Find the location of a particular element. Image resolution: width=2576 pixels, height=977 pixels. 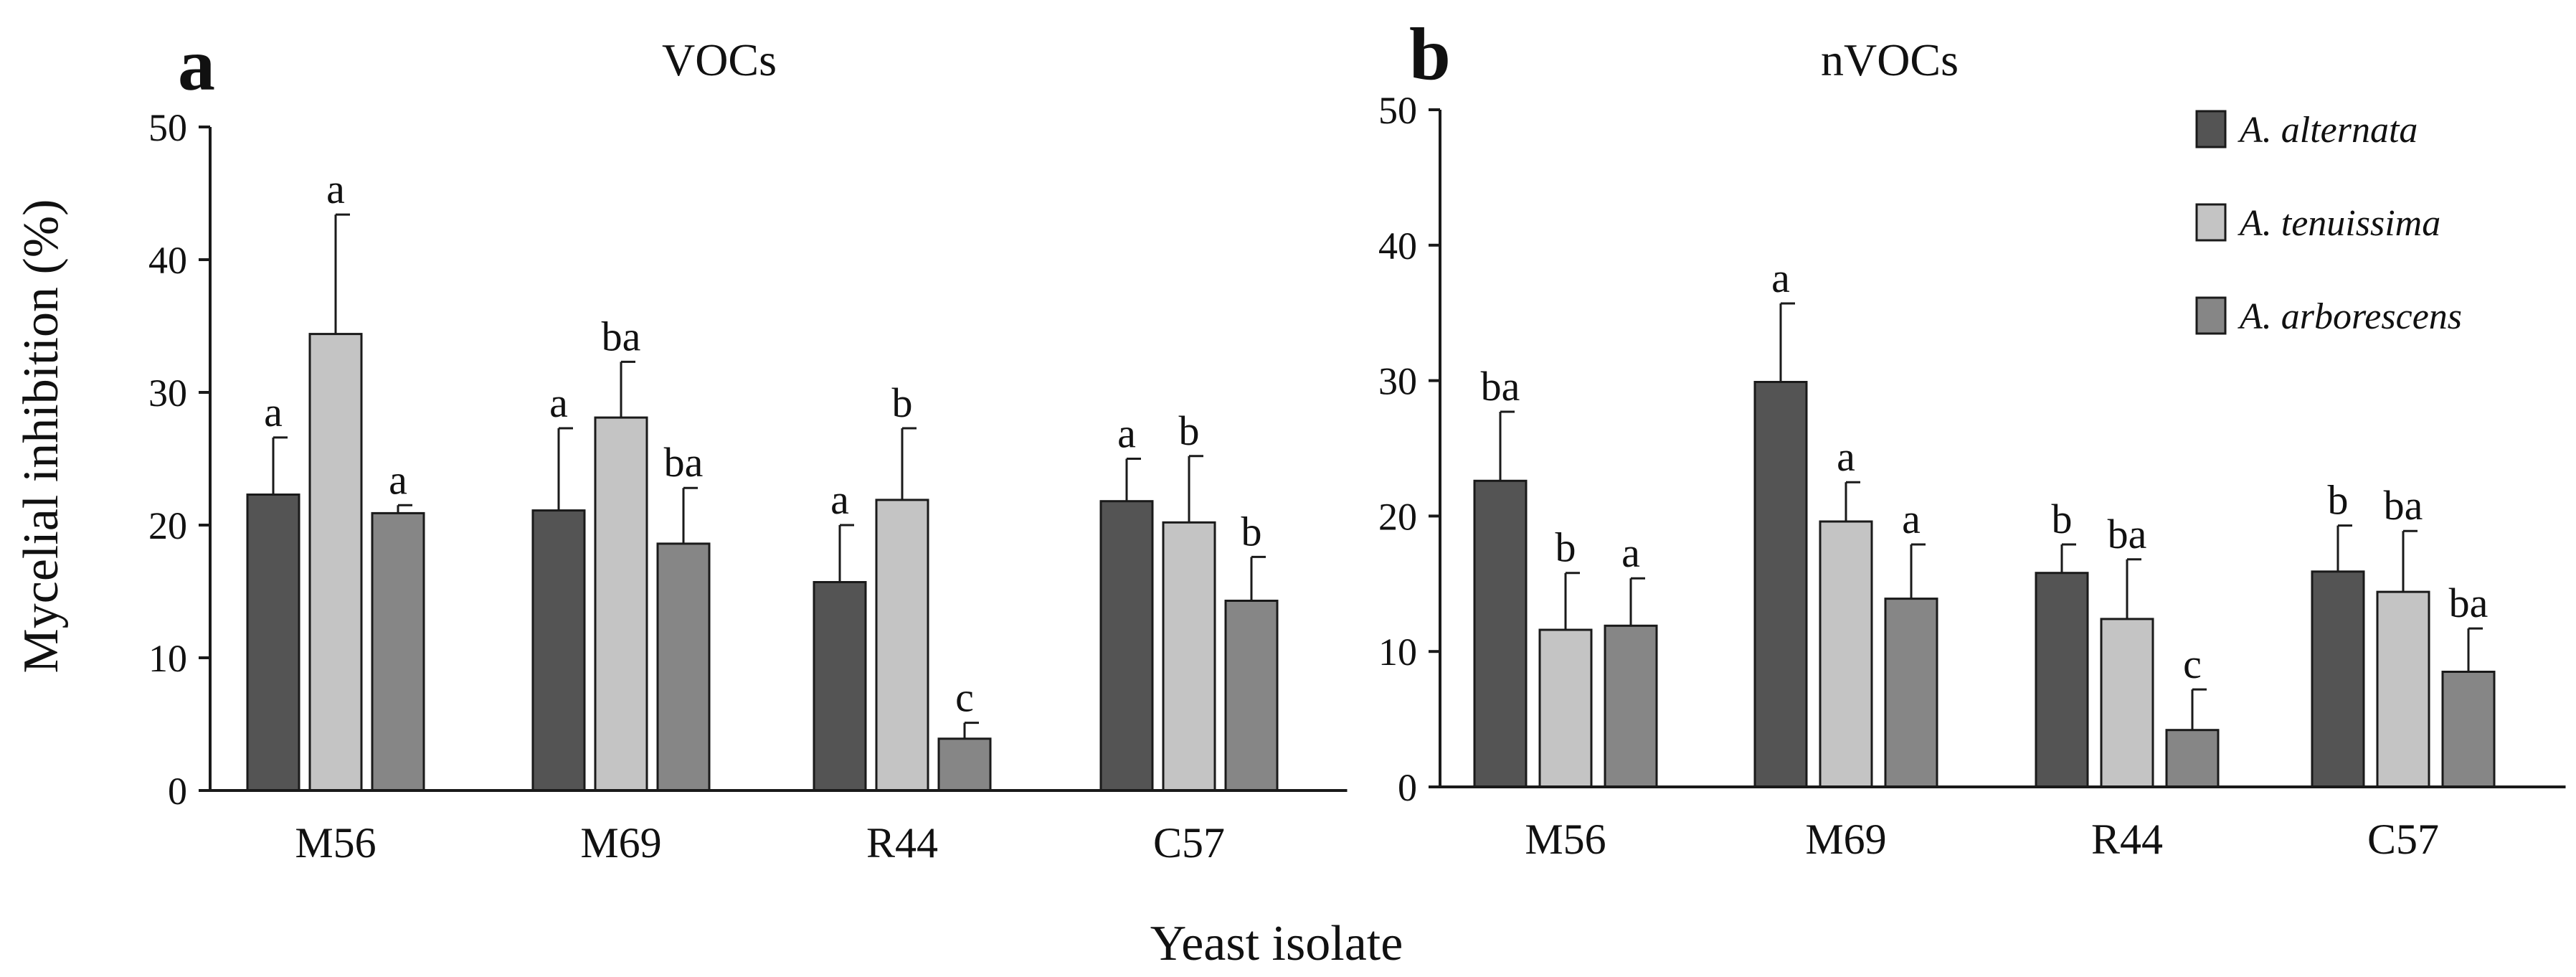

panel-a-bar-arborescens-r44 is located at coordinates (964, 764).